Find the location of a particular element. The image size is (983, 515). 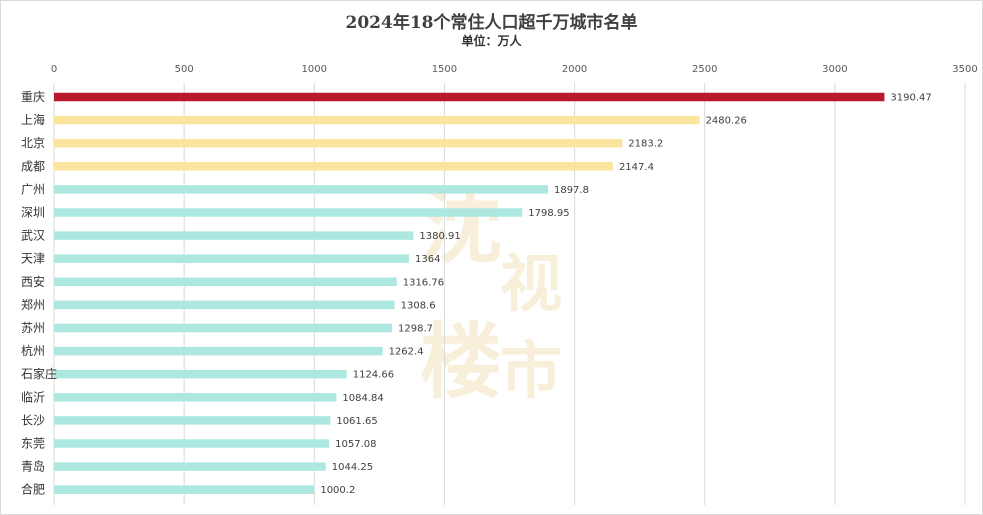

data-label: 1316.76 is located at coordinates (423, 282).